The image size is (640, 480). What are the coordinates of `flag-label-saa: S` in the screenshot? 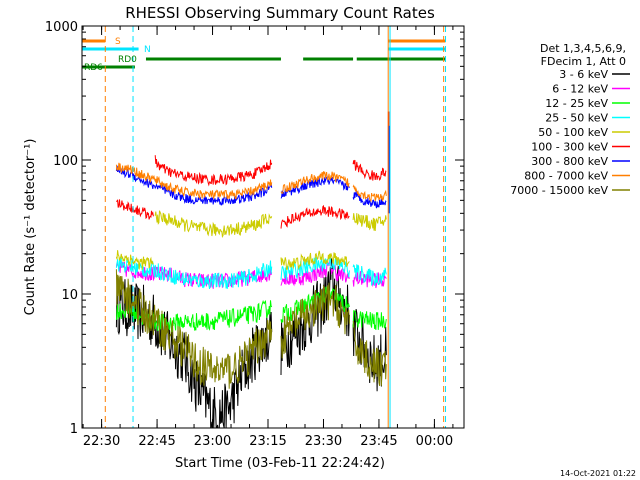 It's located at (118, 42).